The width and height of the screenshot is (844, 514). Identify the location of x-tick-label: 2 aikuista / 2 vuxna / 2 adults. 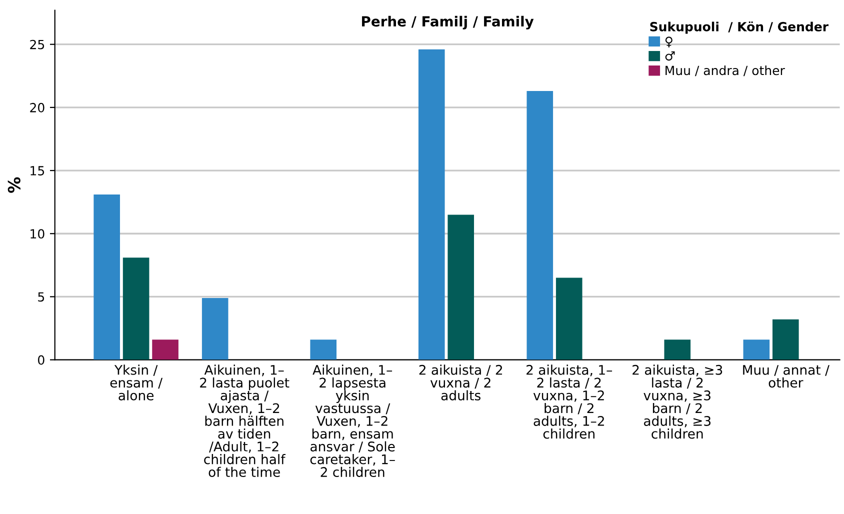
(460, 382).